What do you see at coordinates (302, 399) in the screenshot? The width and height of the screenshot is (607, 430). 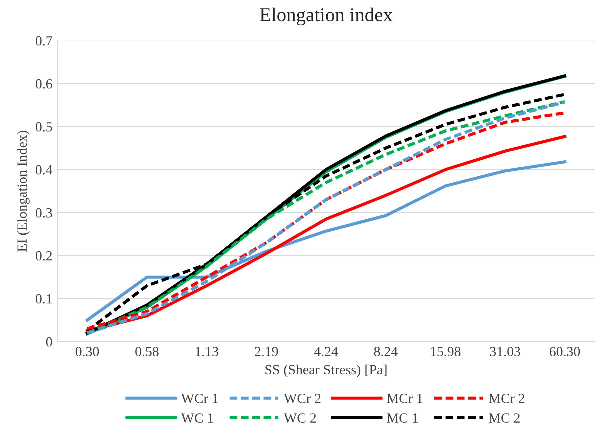 I see `legend-label: WCr 2` at bounding box center [302, 399].